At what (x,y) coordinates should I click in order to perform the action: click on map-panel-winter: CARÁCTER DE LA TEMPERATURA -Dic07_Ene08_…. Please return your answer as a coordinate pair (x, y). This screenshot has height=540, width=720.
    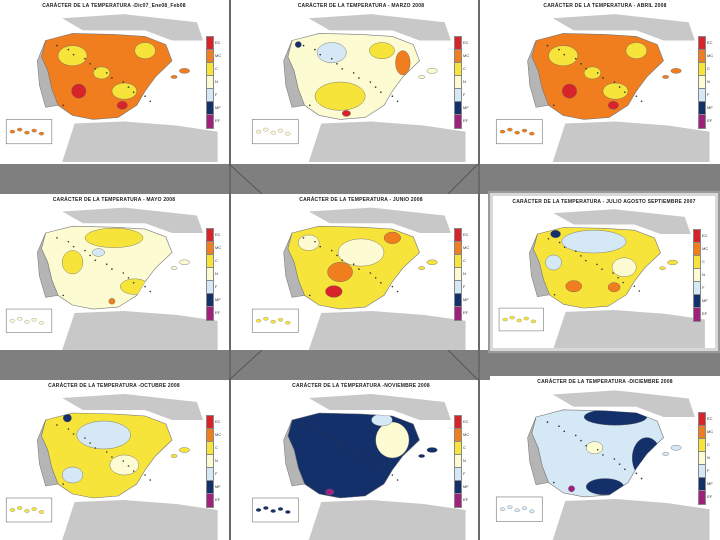
    Looking at the image, I should click on (114, 81).